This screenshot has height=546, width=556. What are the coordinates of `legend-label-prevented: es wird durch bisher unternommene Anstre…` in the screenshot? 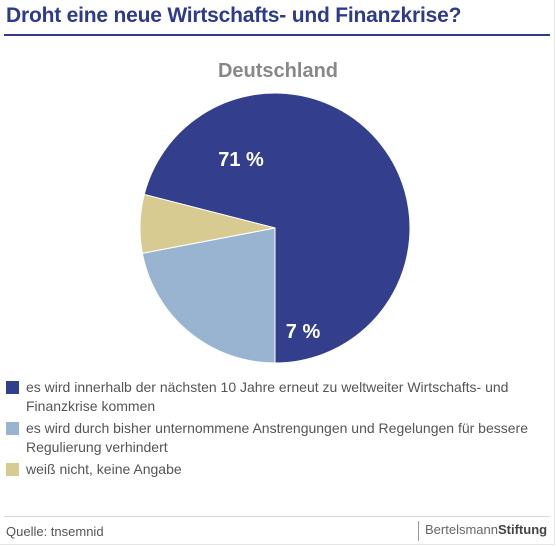 It's located at (277, 437).